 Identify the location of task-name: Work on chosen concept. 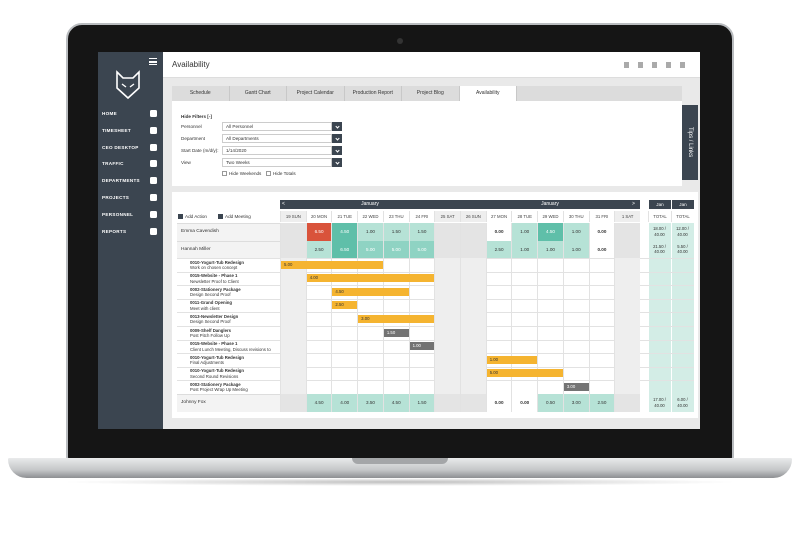
(214, 267).